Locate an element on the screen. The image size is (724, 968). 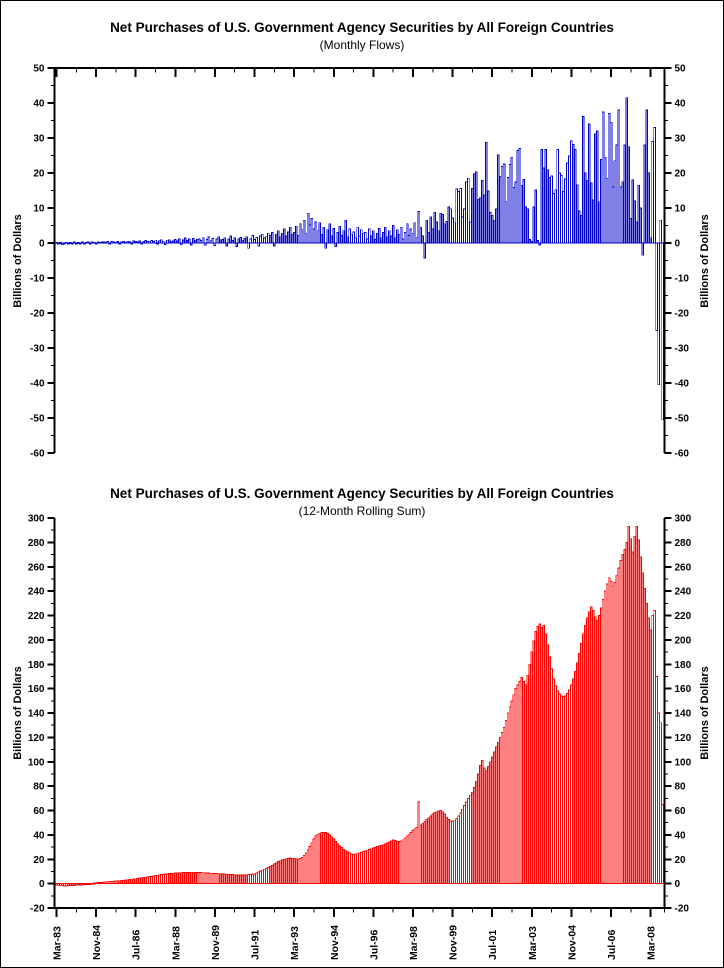
svg-text: Nov-84 is located at coordinates (97, 942).